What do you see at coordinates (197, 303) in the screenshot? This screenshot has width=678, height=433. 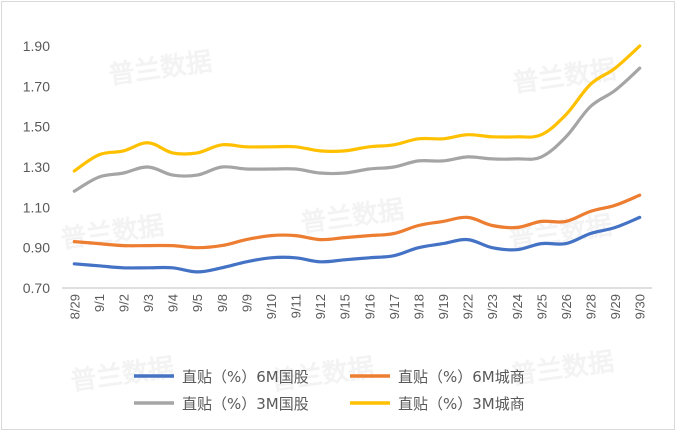 I see `x-tick-label: 9/5` at bounding box center [197, 303].